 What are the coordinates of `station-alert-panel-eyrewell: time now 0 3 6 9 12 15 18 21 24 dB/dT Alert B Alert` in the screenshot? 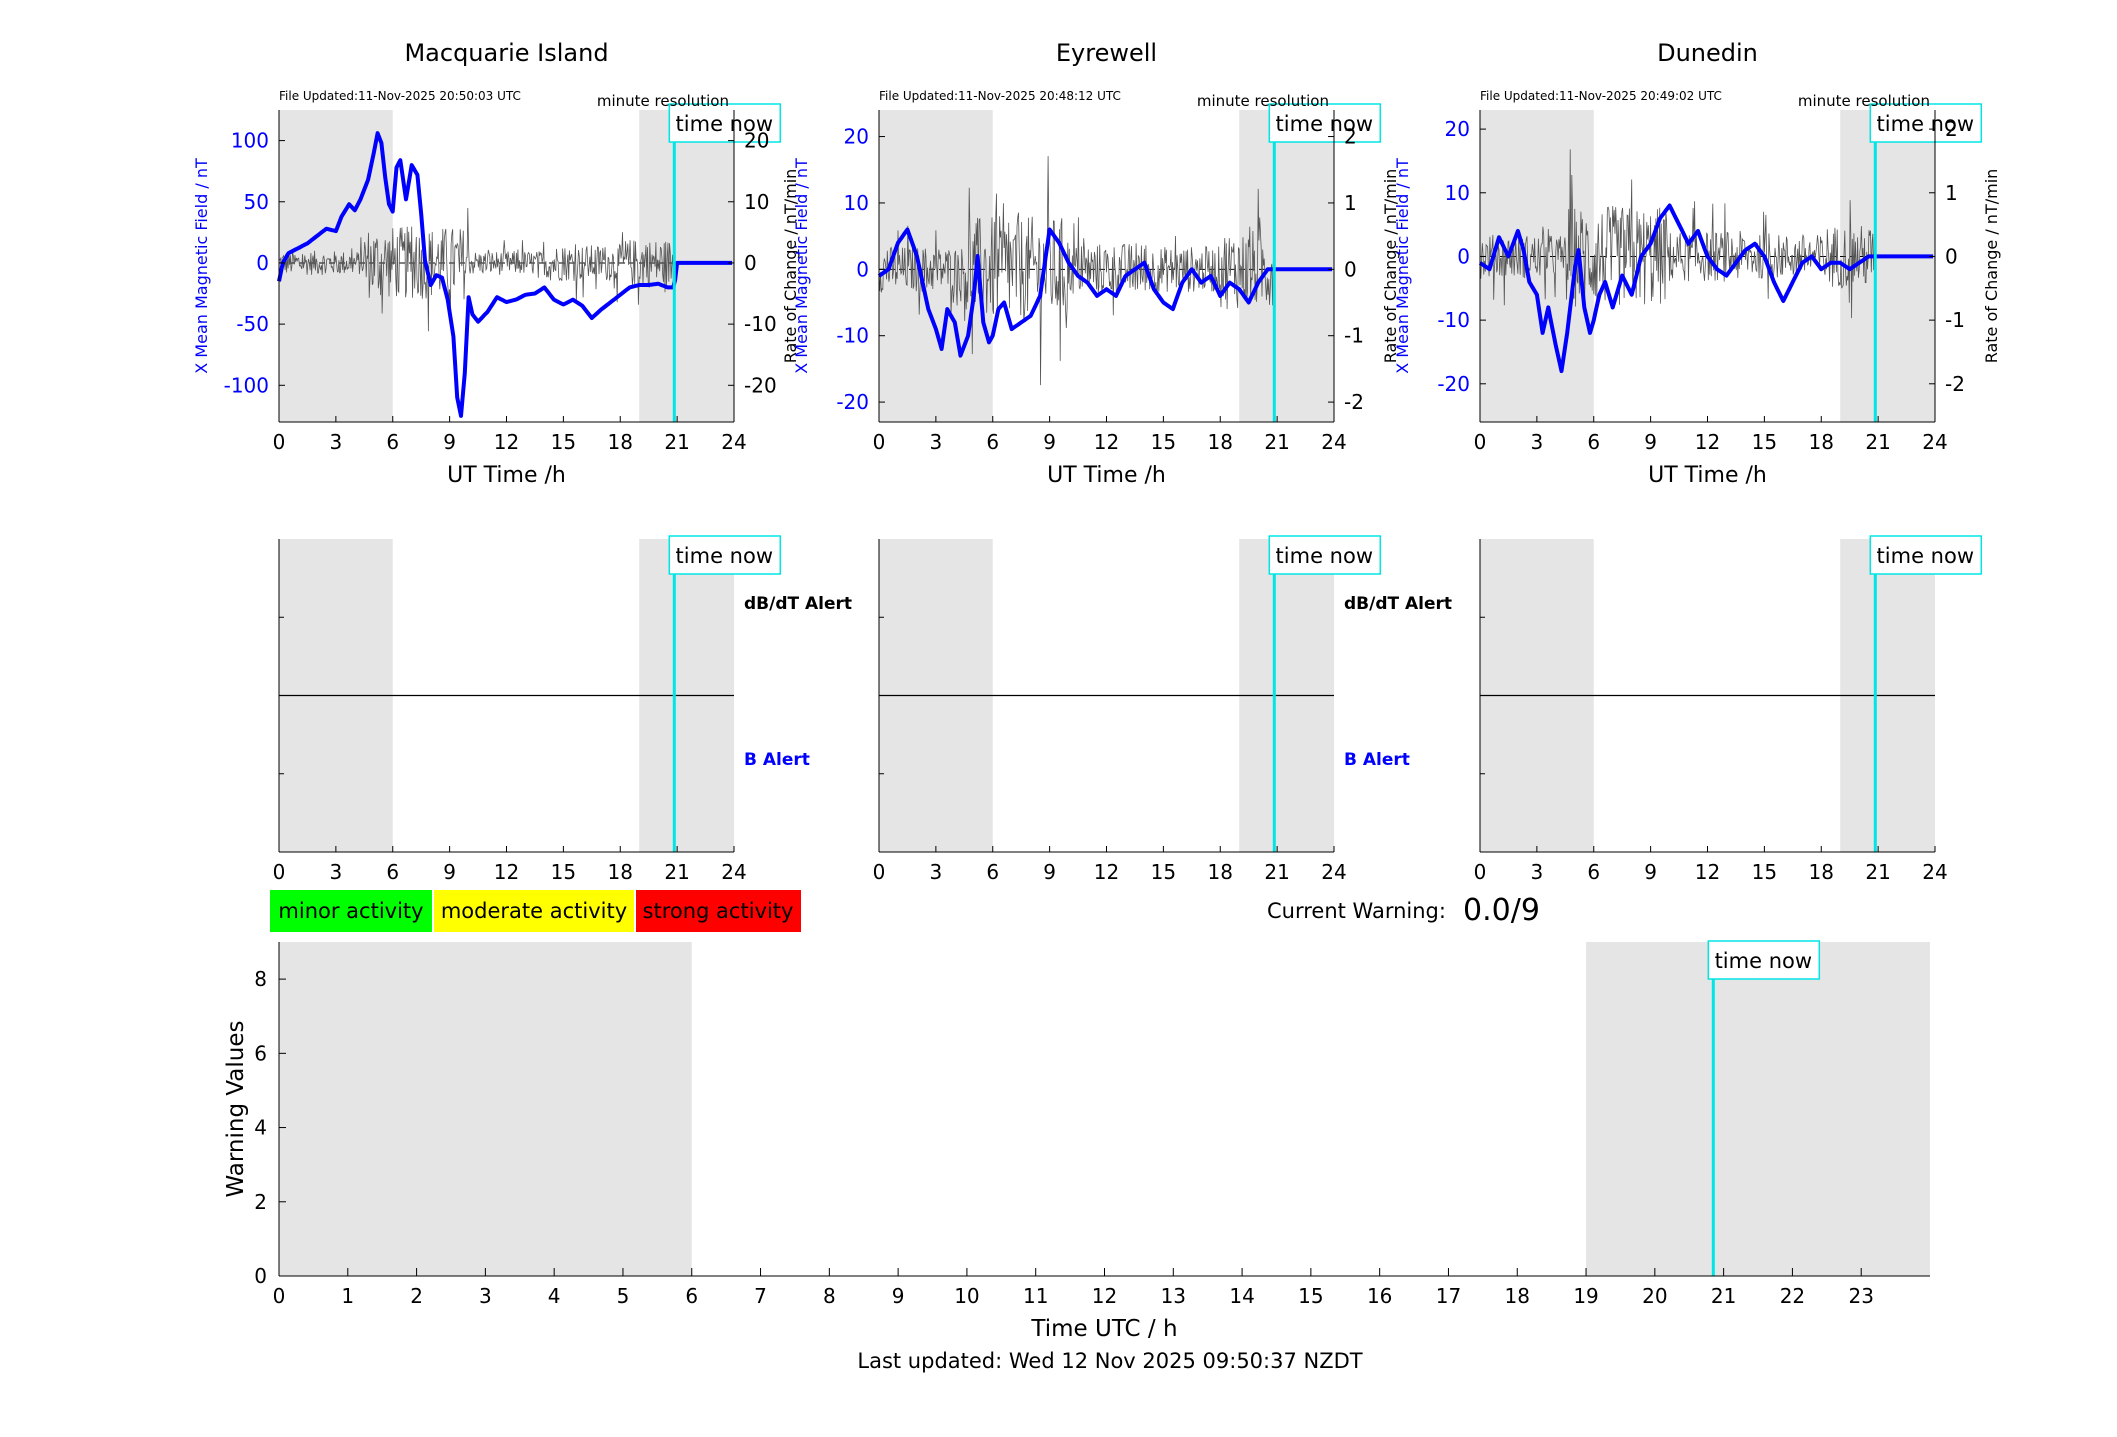 It's located at (1162, 709).